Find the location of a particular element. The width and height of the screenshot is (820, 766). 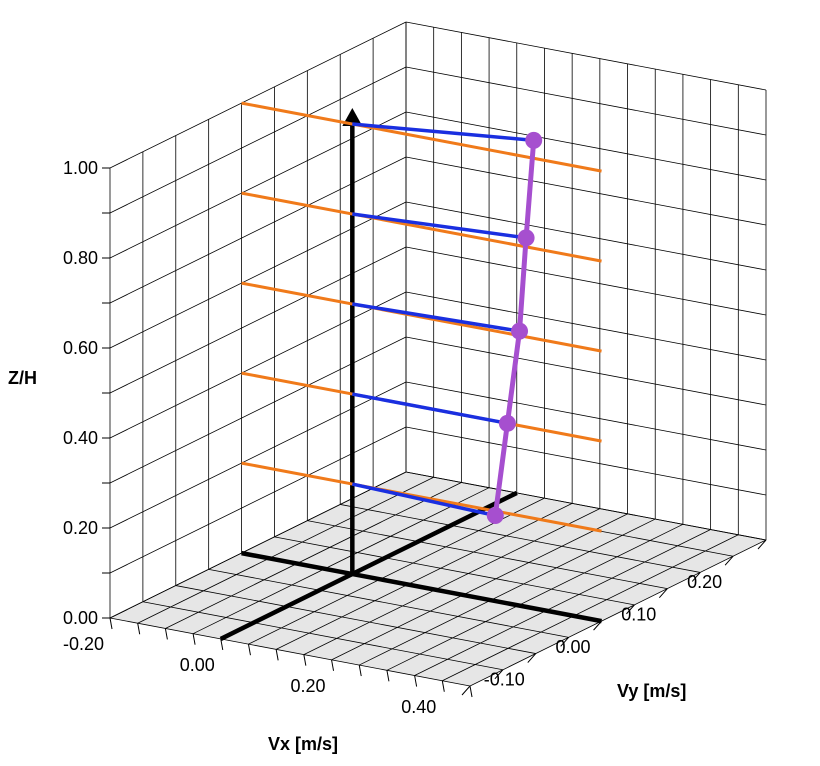

z-tick-label: 0.60 is located at coordinates (80, 348).